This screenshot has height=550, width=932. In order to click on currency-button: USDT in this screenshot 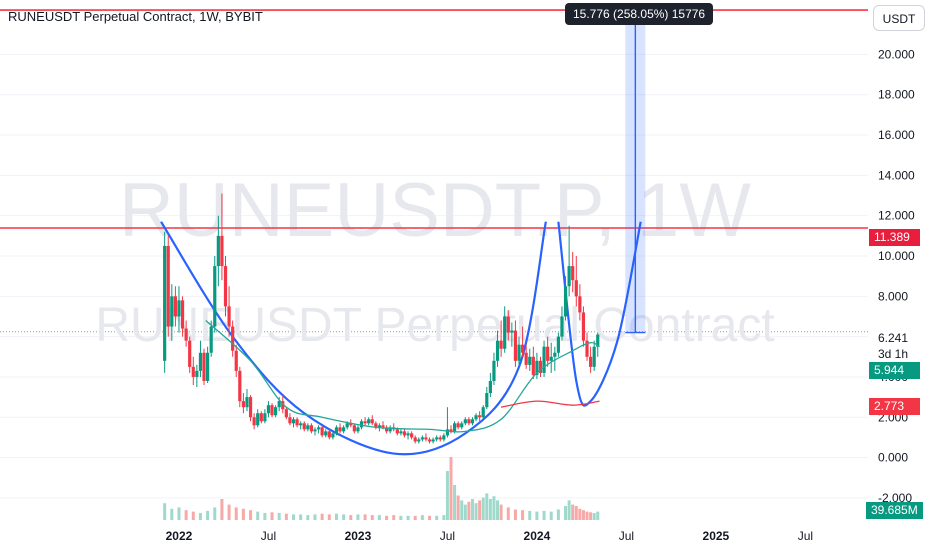, I will do `click(899, 18)`.